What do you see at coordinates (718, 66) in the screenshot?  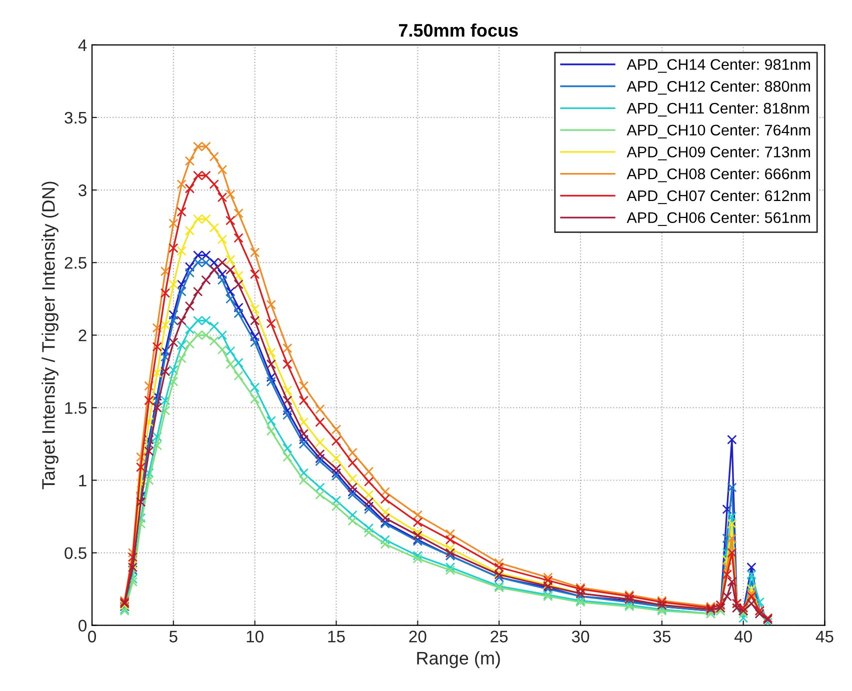 I see `legend-label: APD_CH14 Center: 981nm` at bounding box center [718, 66].